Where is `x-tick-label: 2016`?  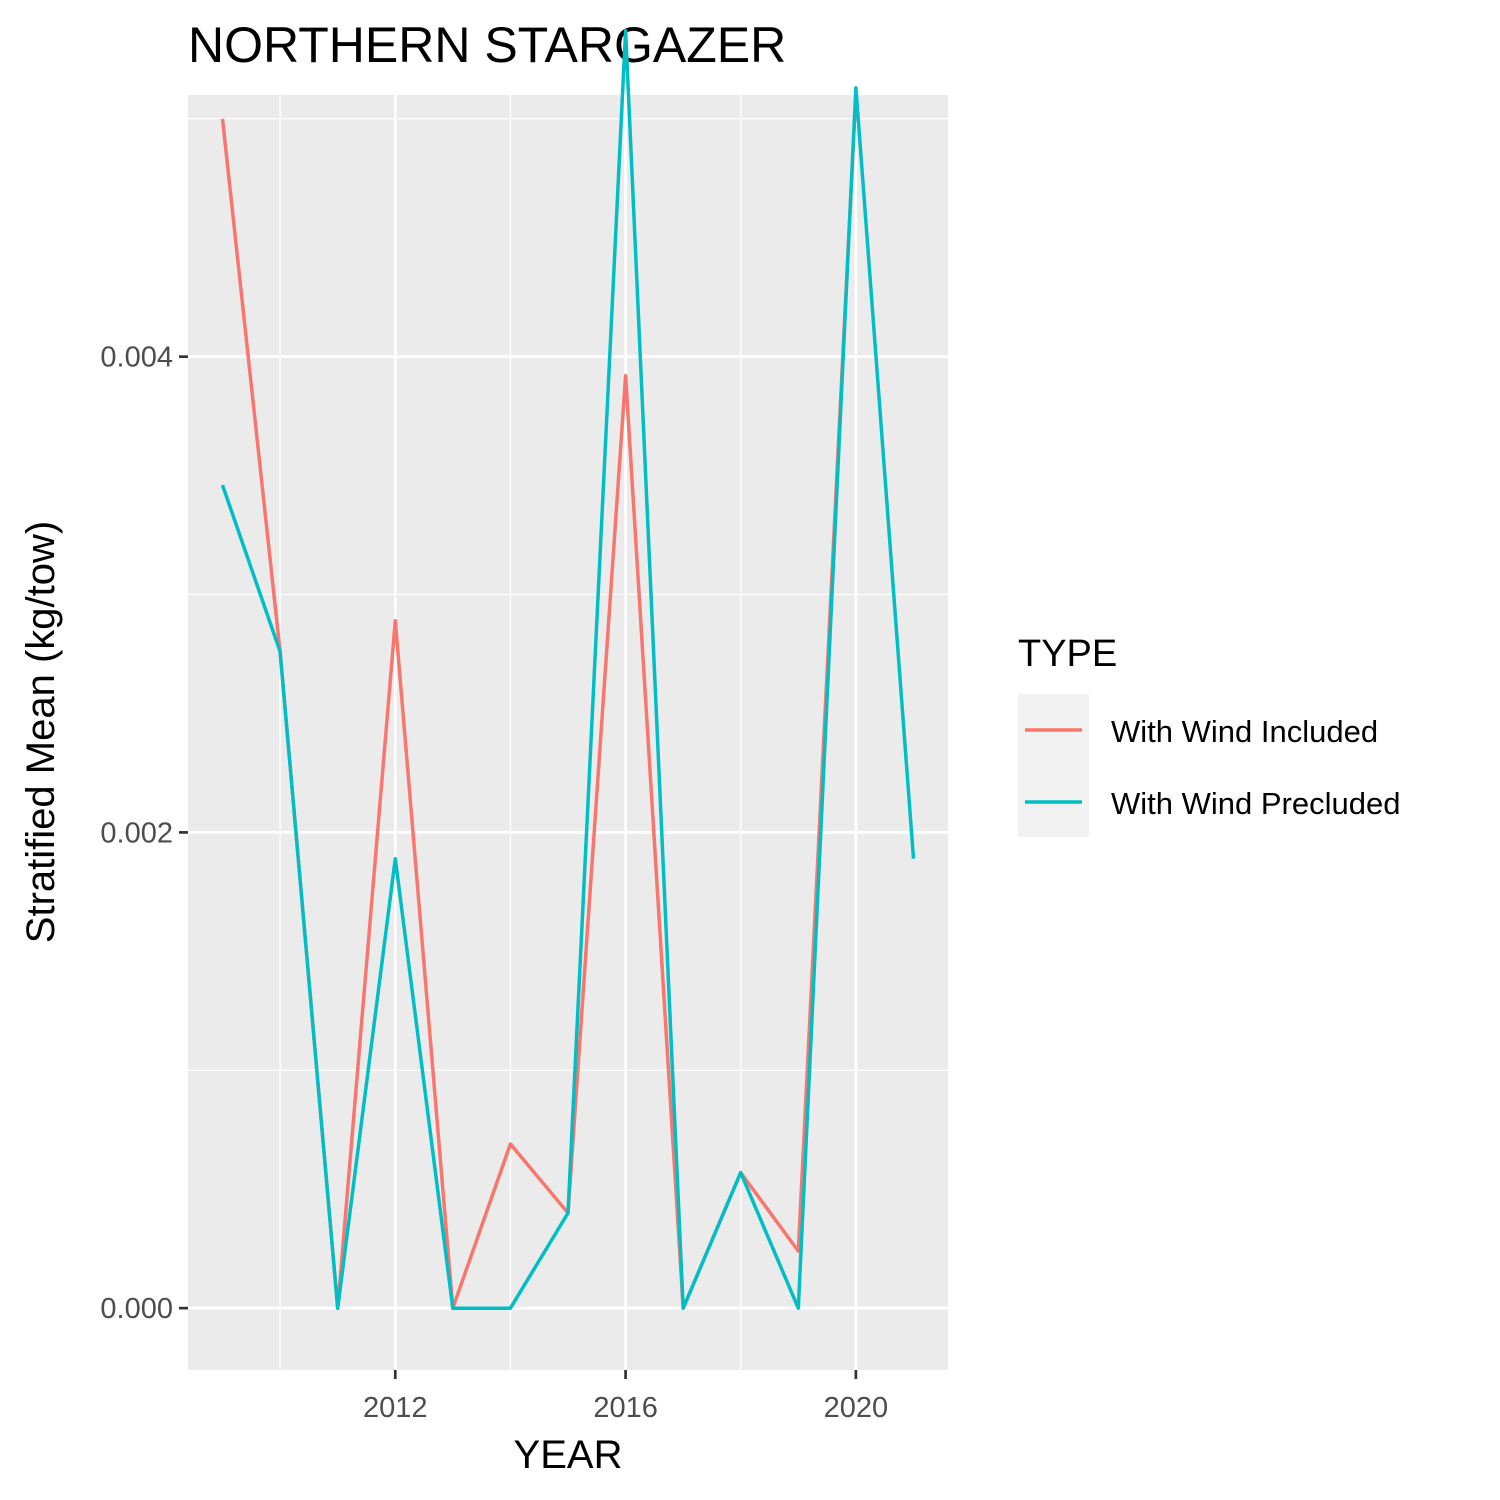
x-tick-label: 2016 is located at coordinates (625, 1408).